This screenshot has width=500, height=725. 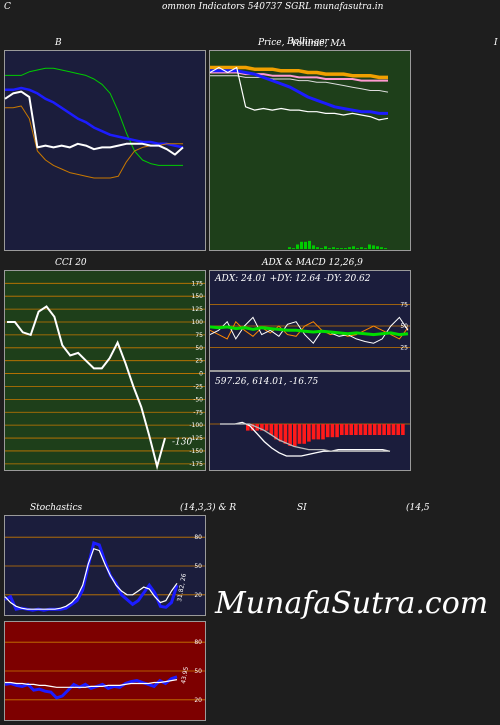 What do you see at coordinates (271, 43) in the screenshot?
I see `price-title-part1: Price,` at bounding box center [271, 43].